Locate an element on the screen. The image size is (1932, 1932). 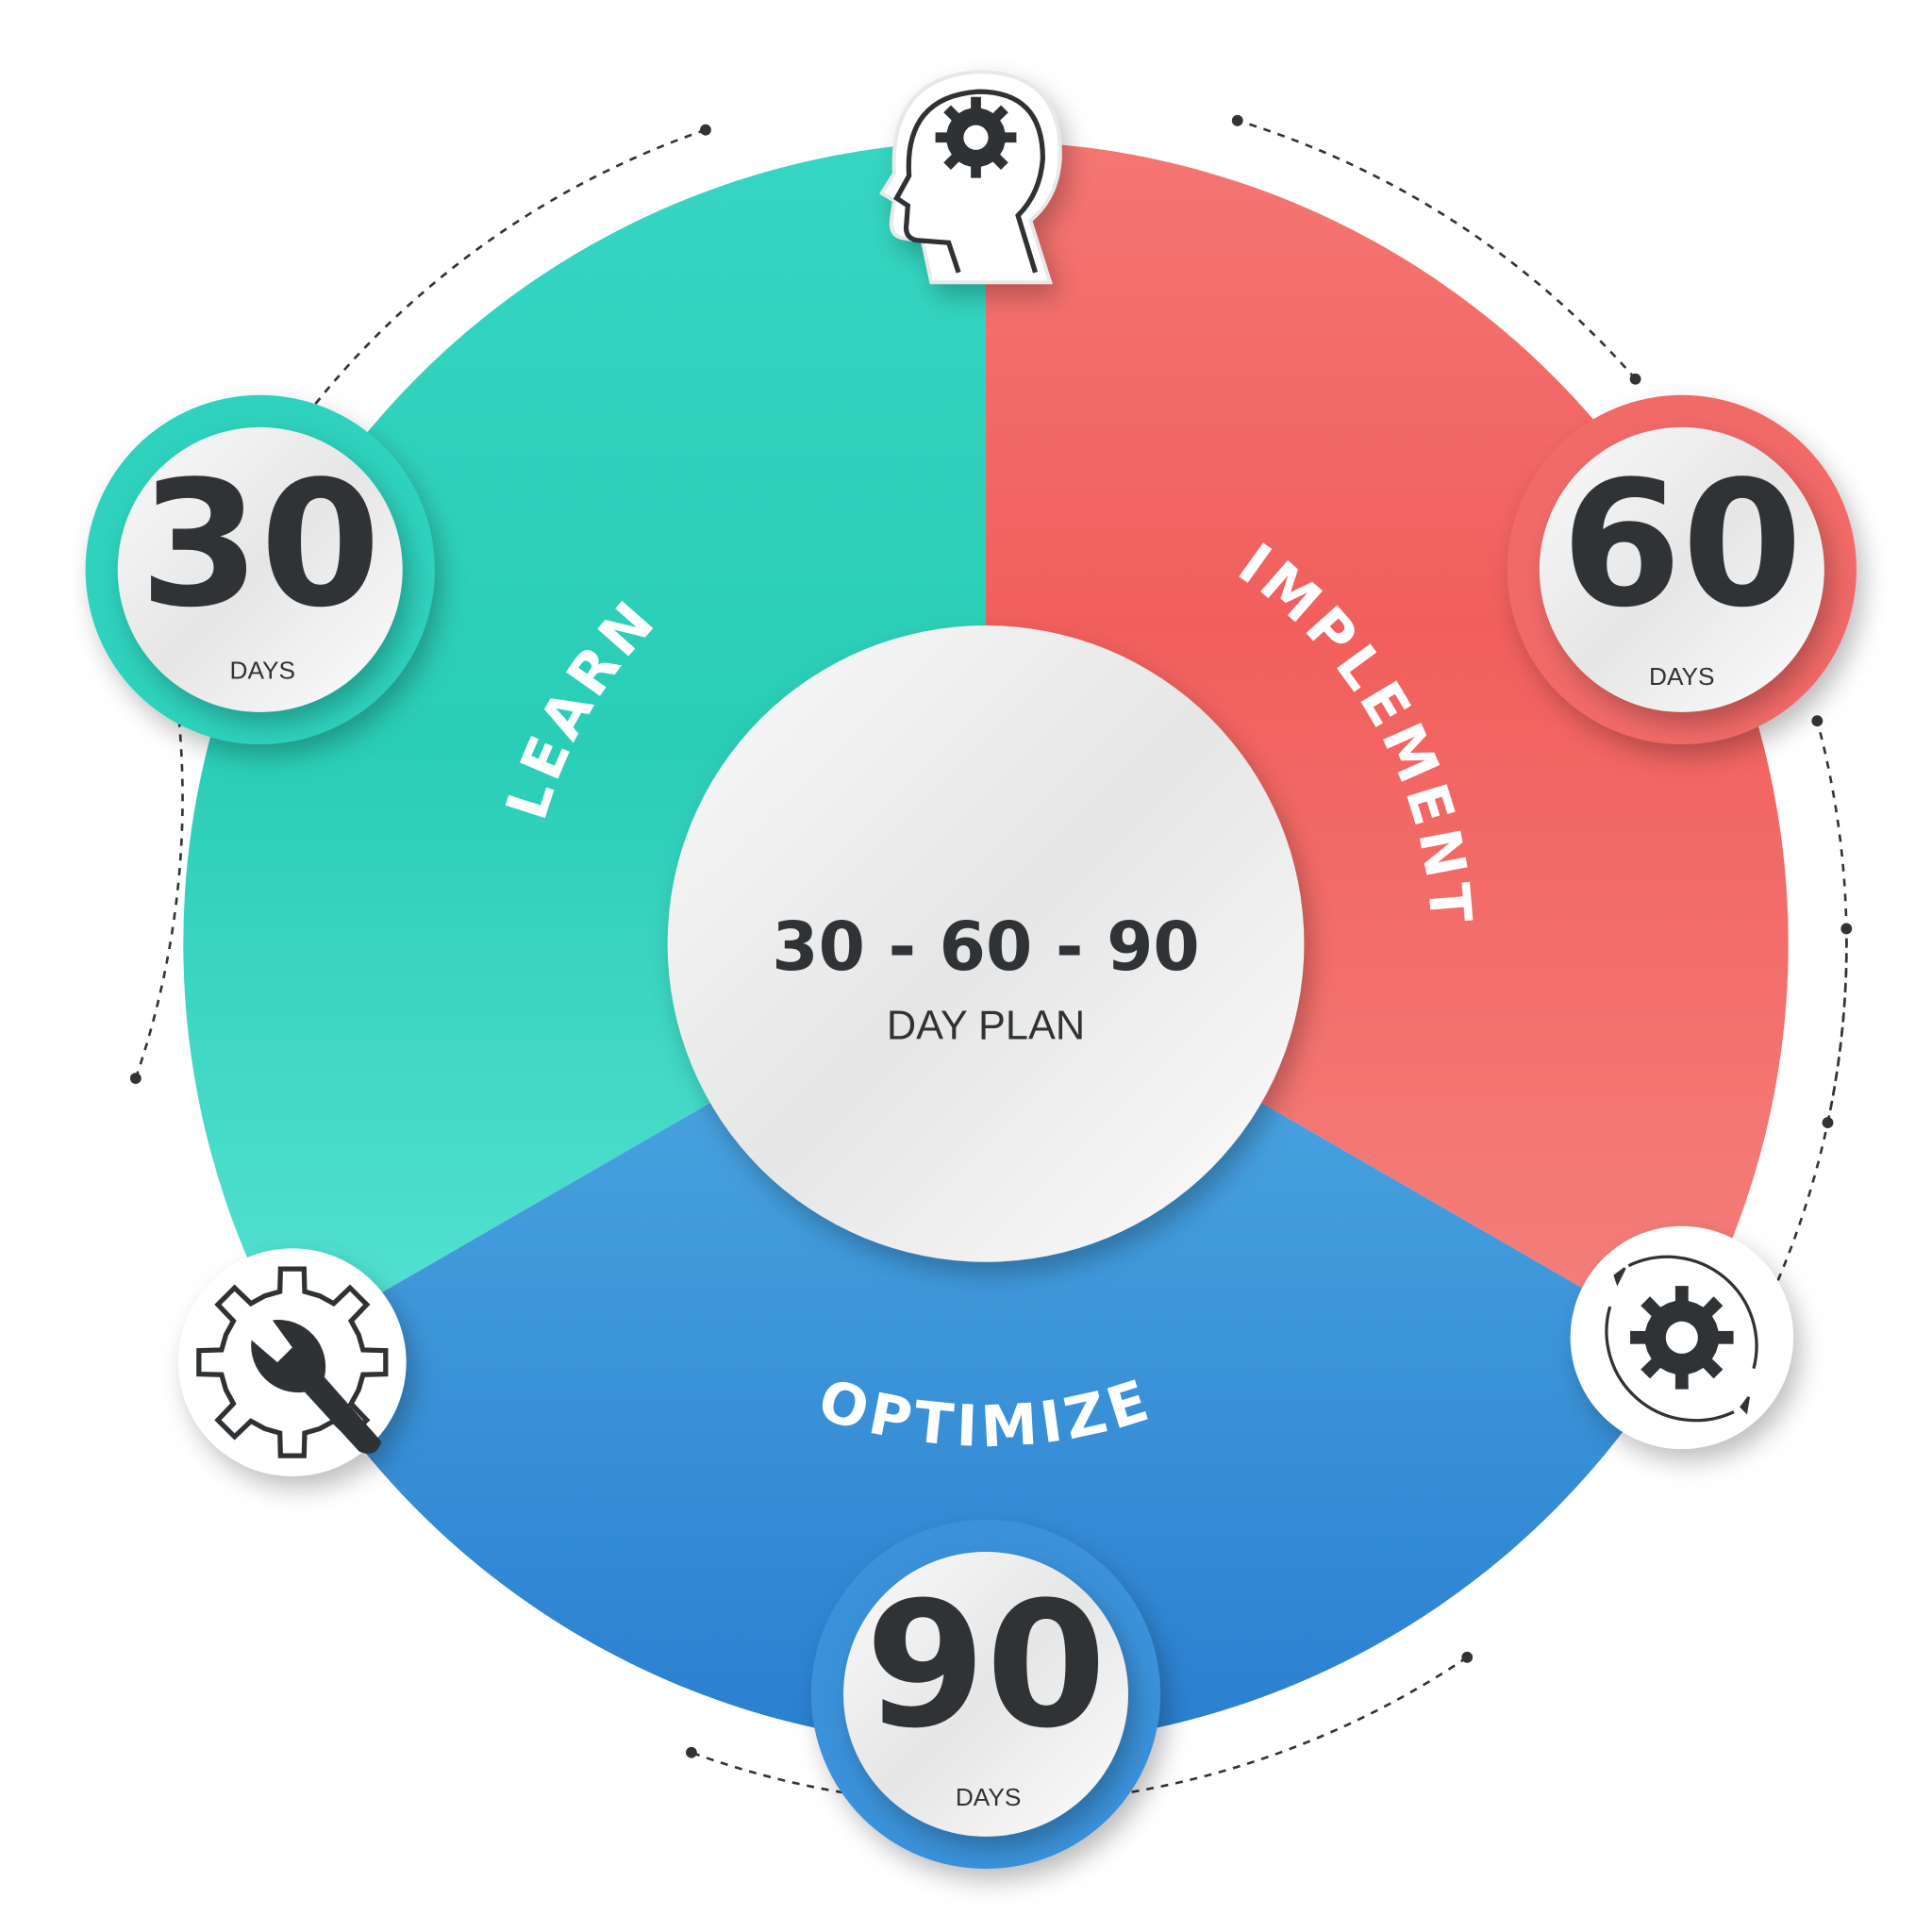
badge-90-days: 90 DAYS is located at coordinates (986, 1694).